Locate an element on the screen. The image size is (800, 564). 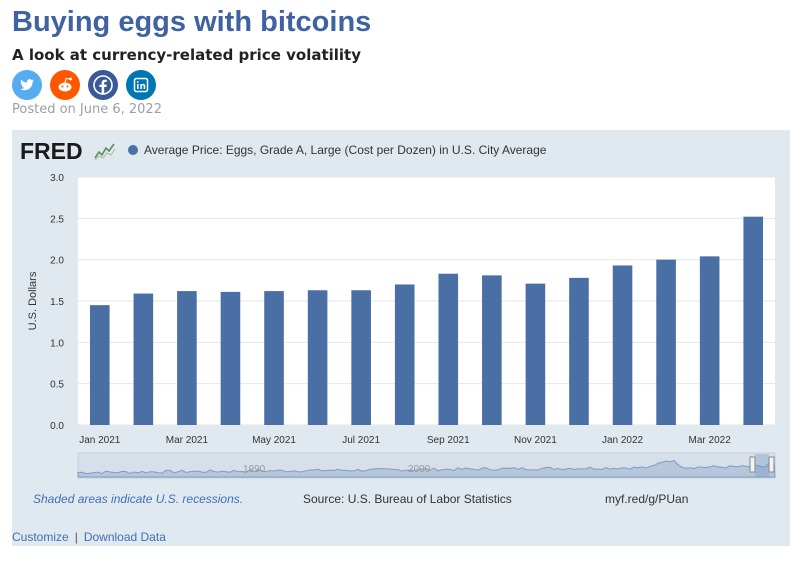
bar-oct-2021 is located at coordinates (492, 350).